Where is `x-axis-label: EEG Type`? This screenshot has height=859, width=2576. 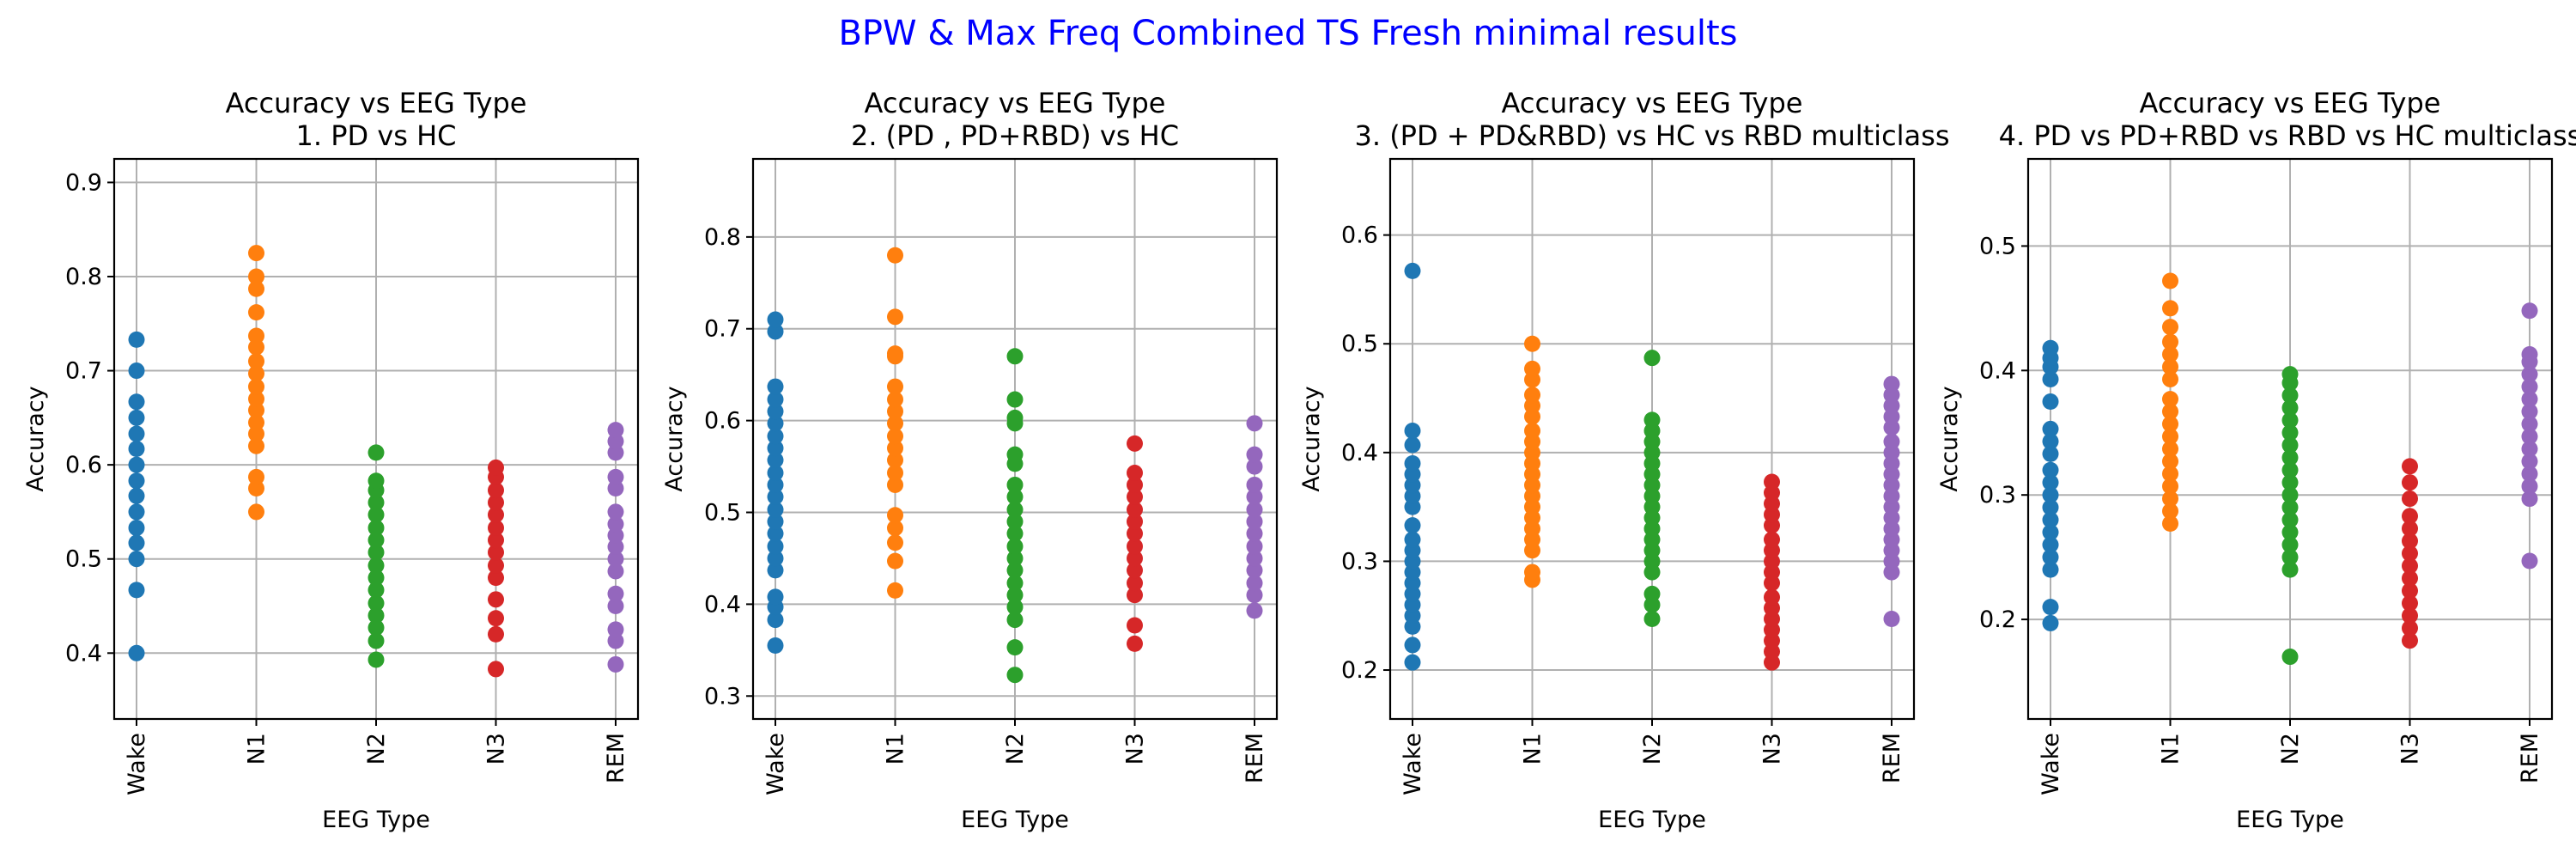
x-axis-label: EEG Type is located at coordinates (2290, 820).